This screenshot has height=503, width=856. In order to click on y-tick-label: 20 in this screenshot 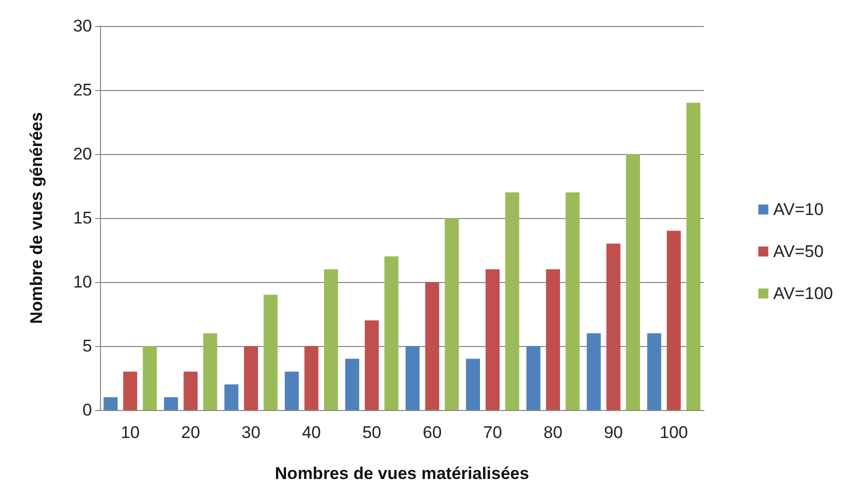, I will do `click(82, 154)`.